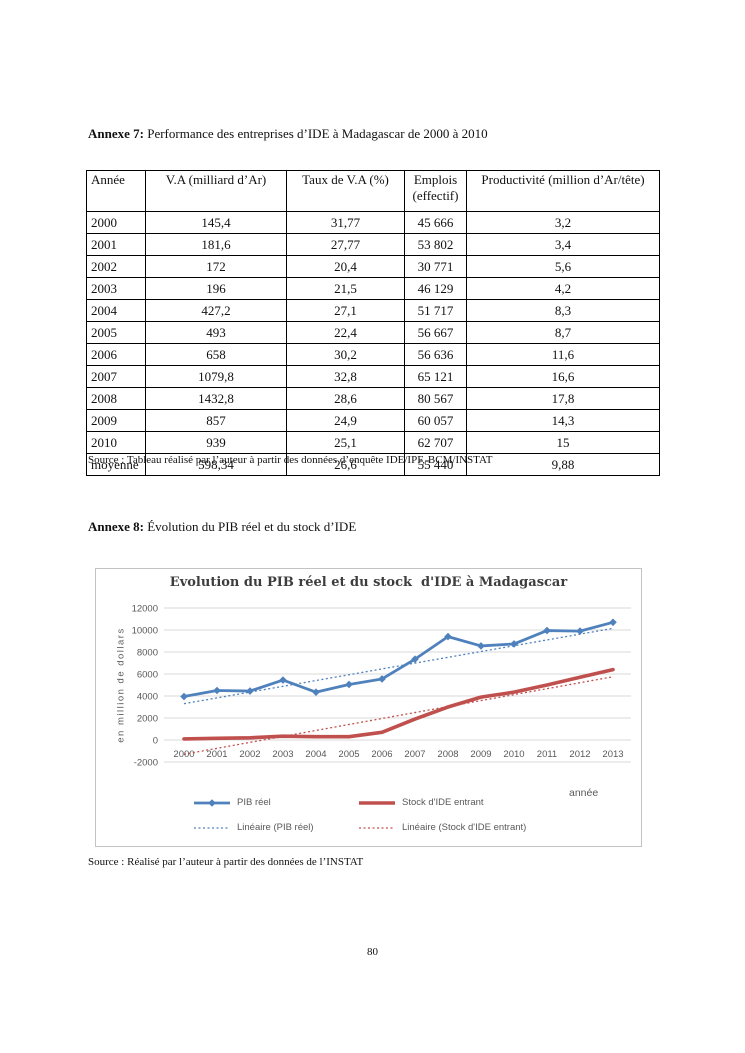  I want to click on table-row: 2003 196 21,5 46 129 4,2, so click(373, 288).